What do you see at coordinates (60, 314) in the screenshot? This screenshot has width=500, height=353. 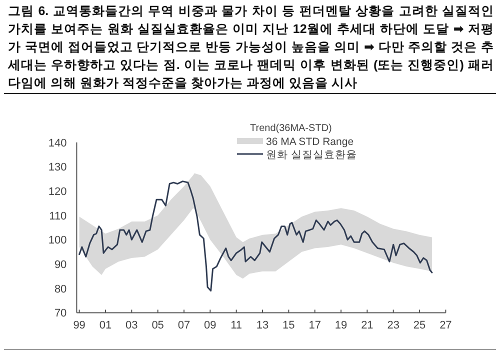 I see `y-tick-label: 70` at bounding box center [60, 314].